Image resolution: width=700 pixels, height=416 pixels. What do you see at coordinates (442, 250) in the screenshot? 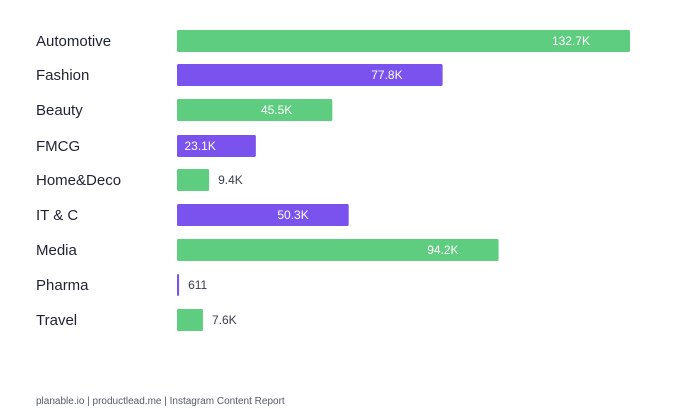
I see `value-label: 94.2K` at bounding box center [442, 250].